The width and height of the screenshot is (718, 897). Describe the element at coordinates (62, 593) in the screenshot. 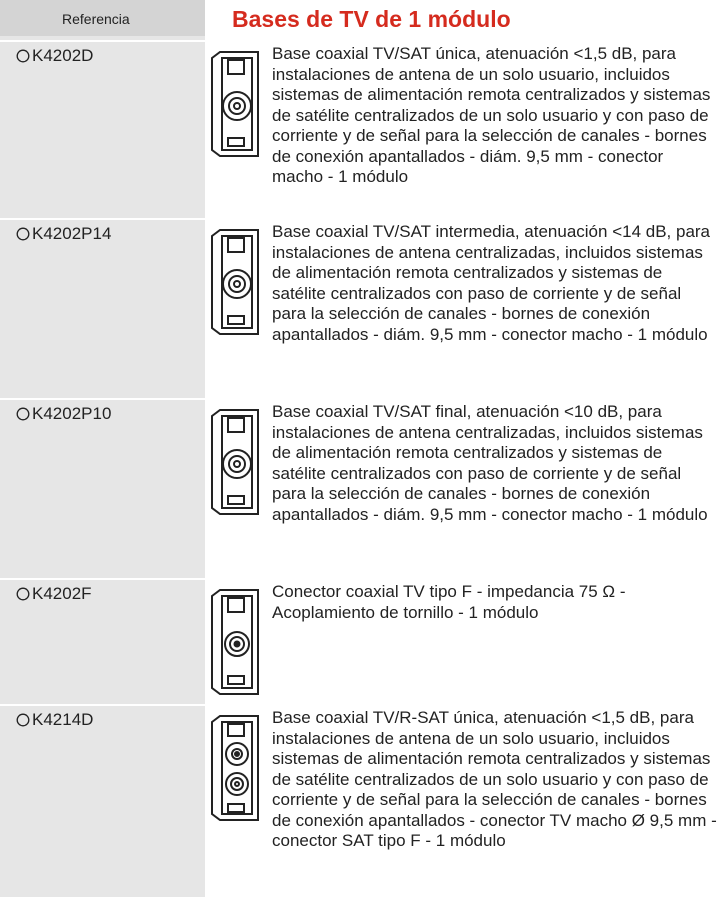

I see `code: K4202F` at that location.